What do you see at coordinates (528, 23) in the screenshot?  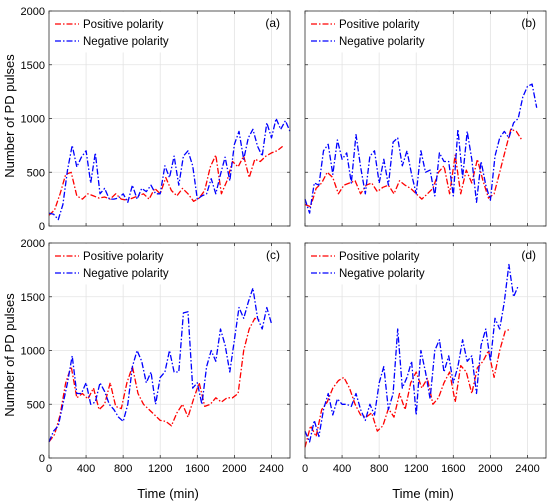 I see `panel-letter: (b)` at bounding box center [528, 23].